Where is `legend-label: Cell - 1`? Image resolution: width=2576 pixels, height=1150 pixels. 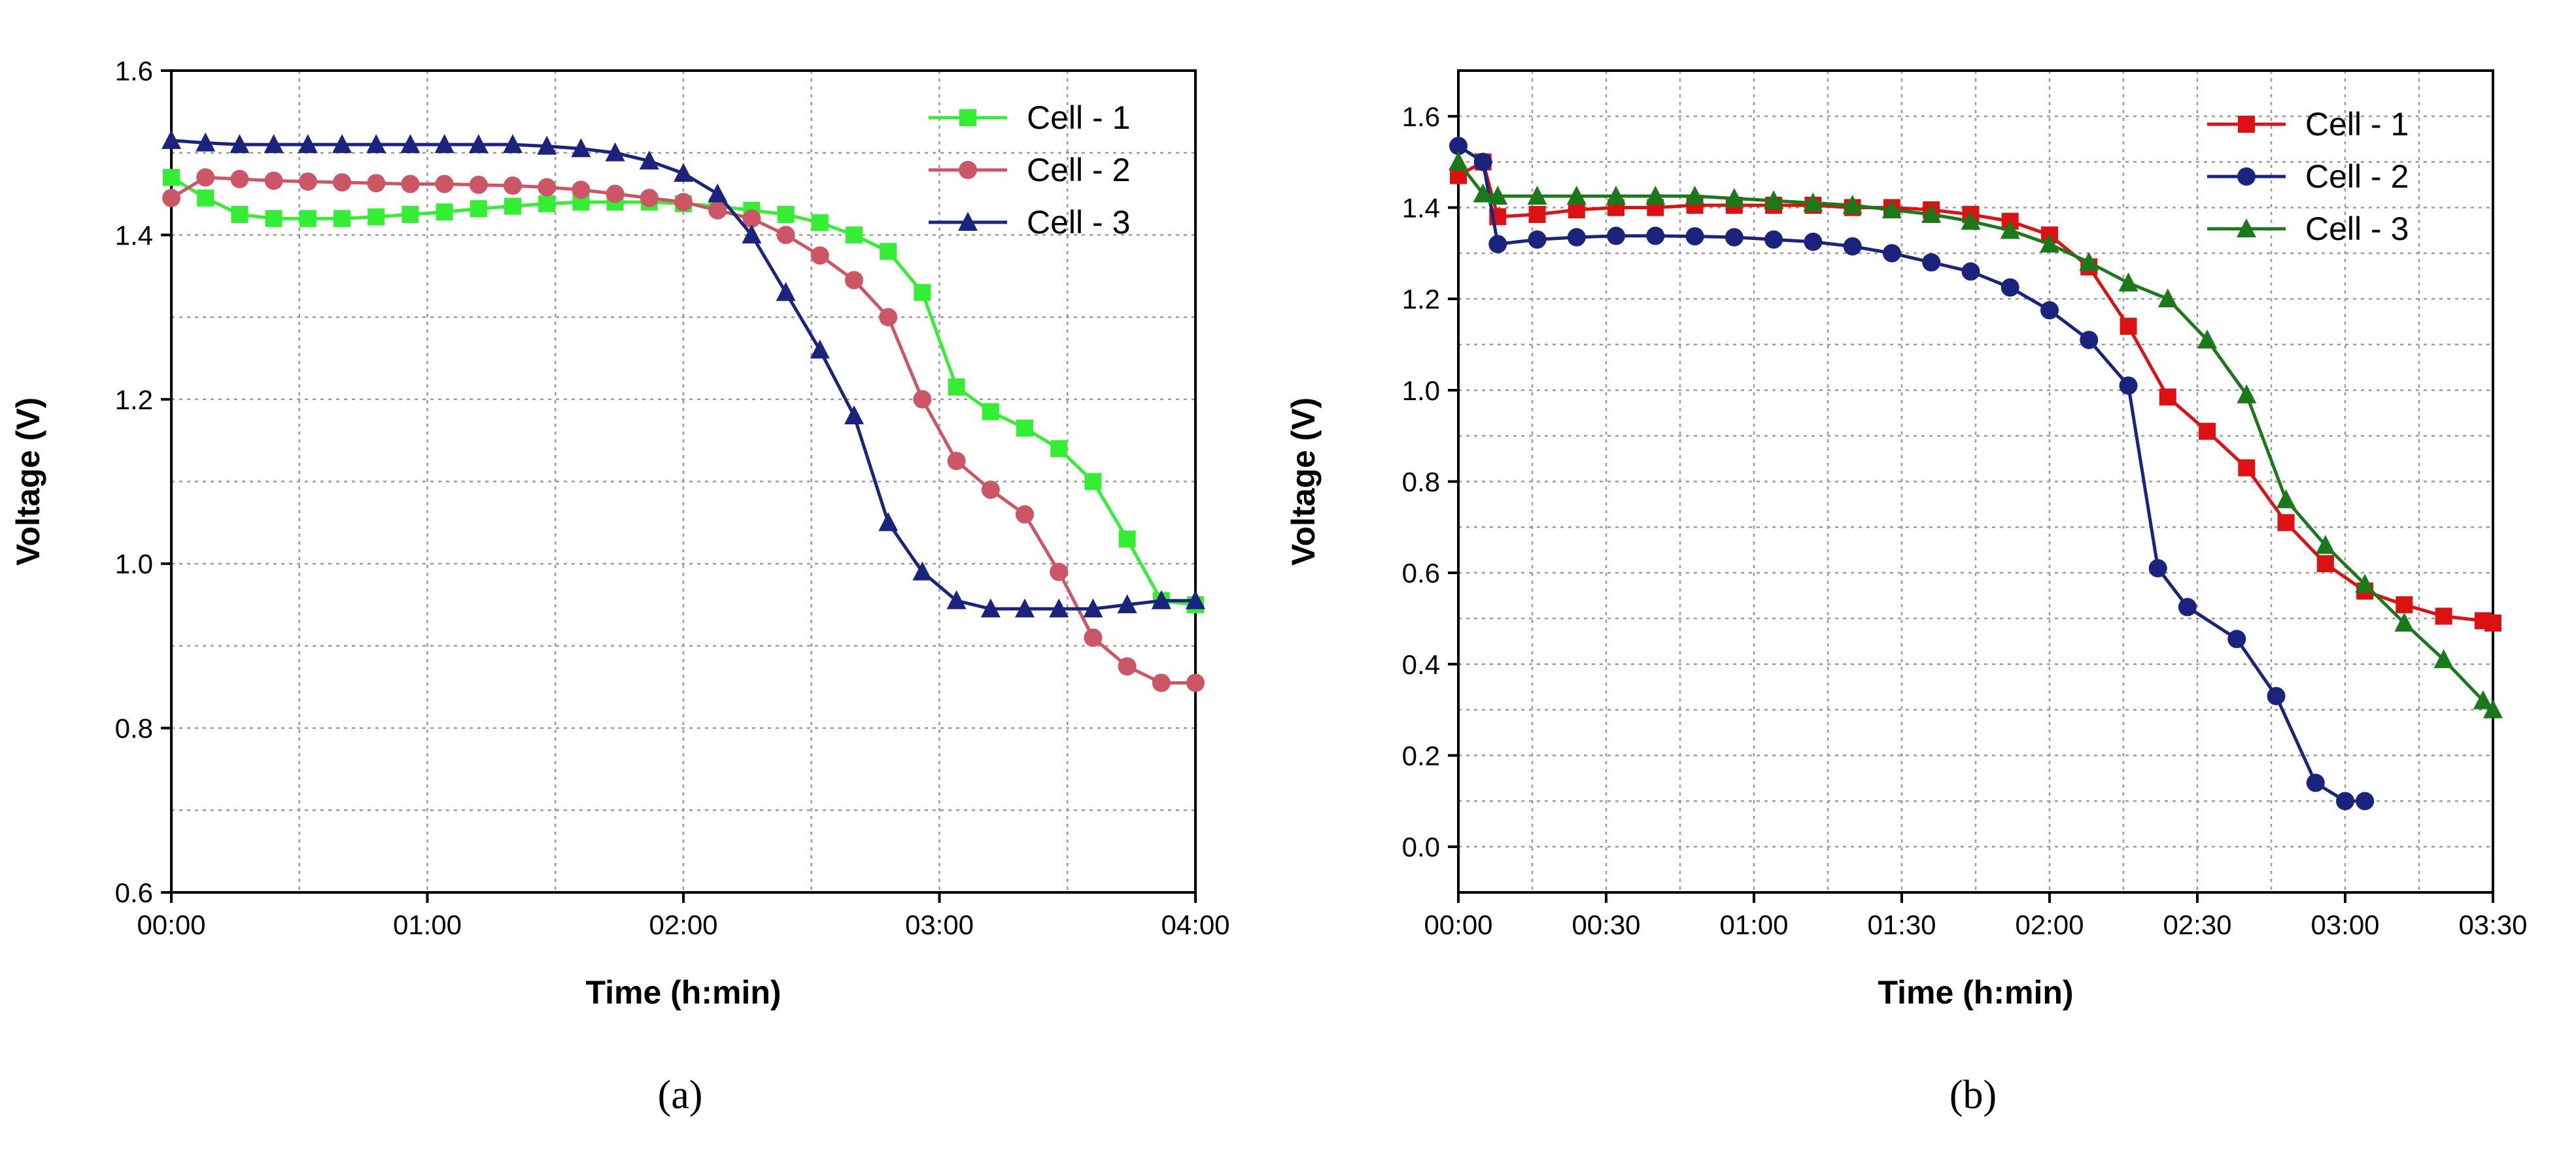 legend-label: Cell - 1 is located at coordinates (1078, 117).